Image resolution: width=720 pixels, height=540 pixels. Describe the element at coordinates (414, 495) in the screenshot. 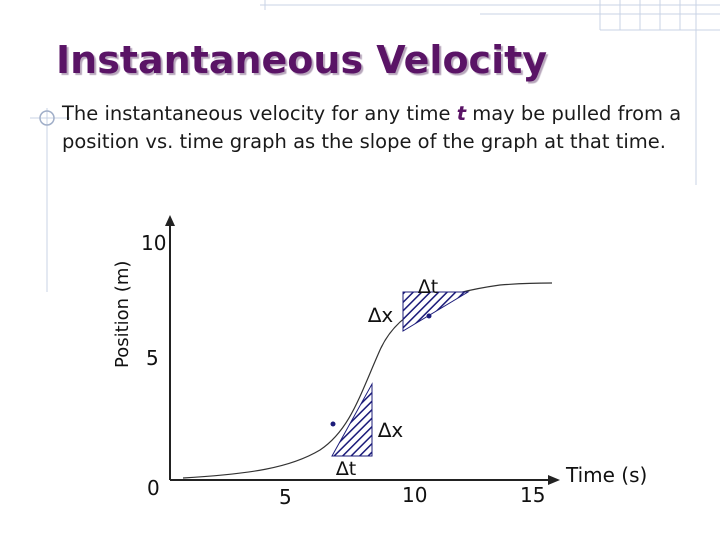

I see `x-tick-label-10: 10` at that location.